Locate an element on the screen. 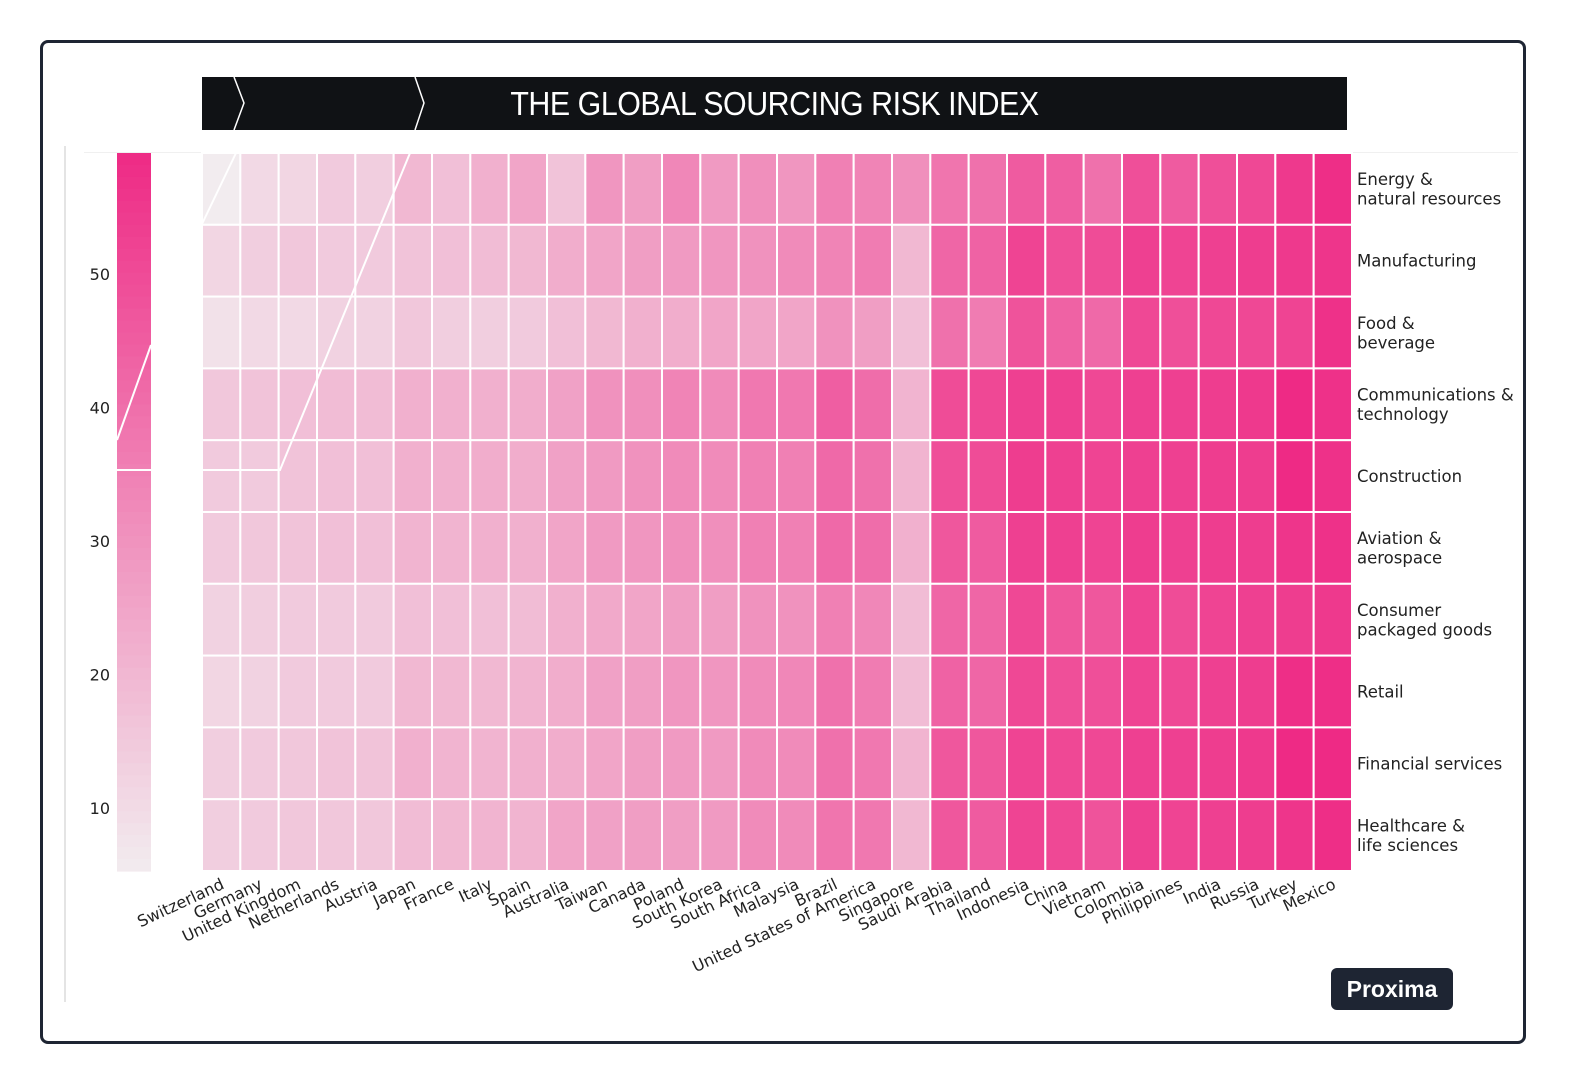 The width and height of the screenshot is (1570, 1086). title-banner: THE GLOBAL SOURCING RISK INDEX is located at coordinates (774, 103).